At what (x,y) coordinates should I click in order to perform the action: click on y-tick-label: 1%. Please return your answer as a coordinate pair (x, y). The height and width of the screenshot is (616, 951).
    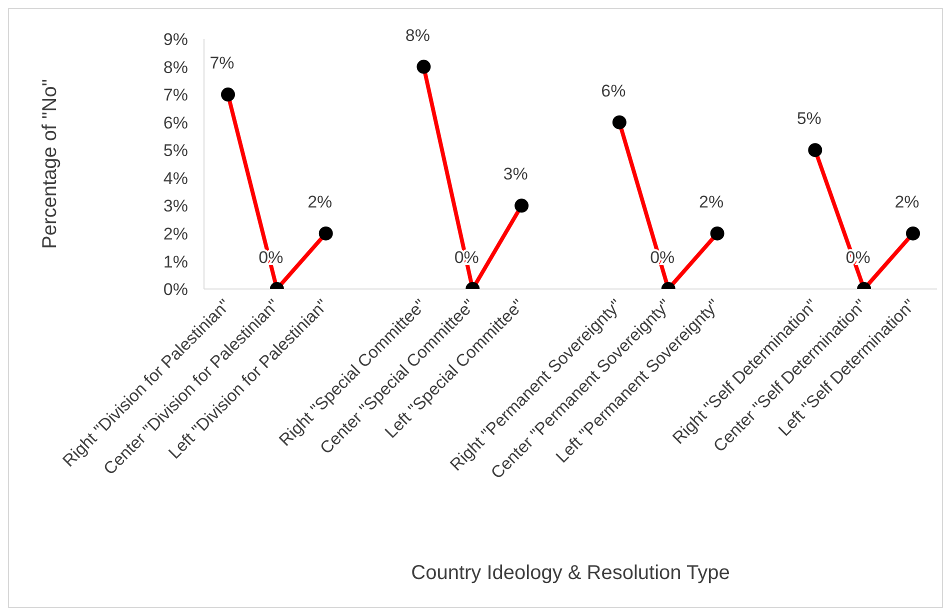
    Looking at the image, I should click on (175, 262).